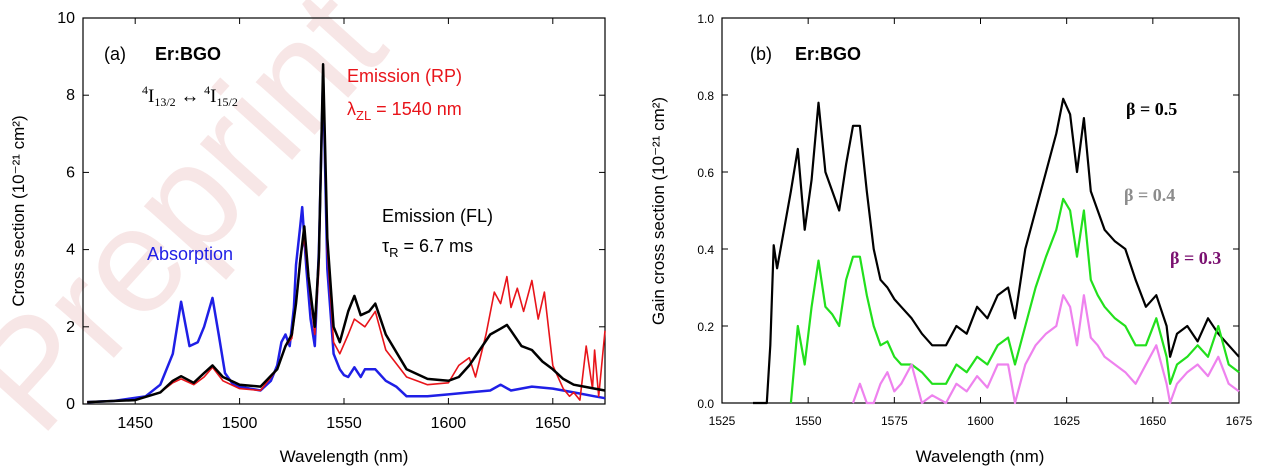 The image size is (1283, 471). I want to click on panel-a-y-axis-title: Cross section (10⁻²¹ cm²), so click(18, 210).